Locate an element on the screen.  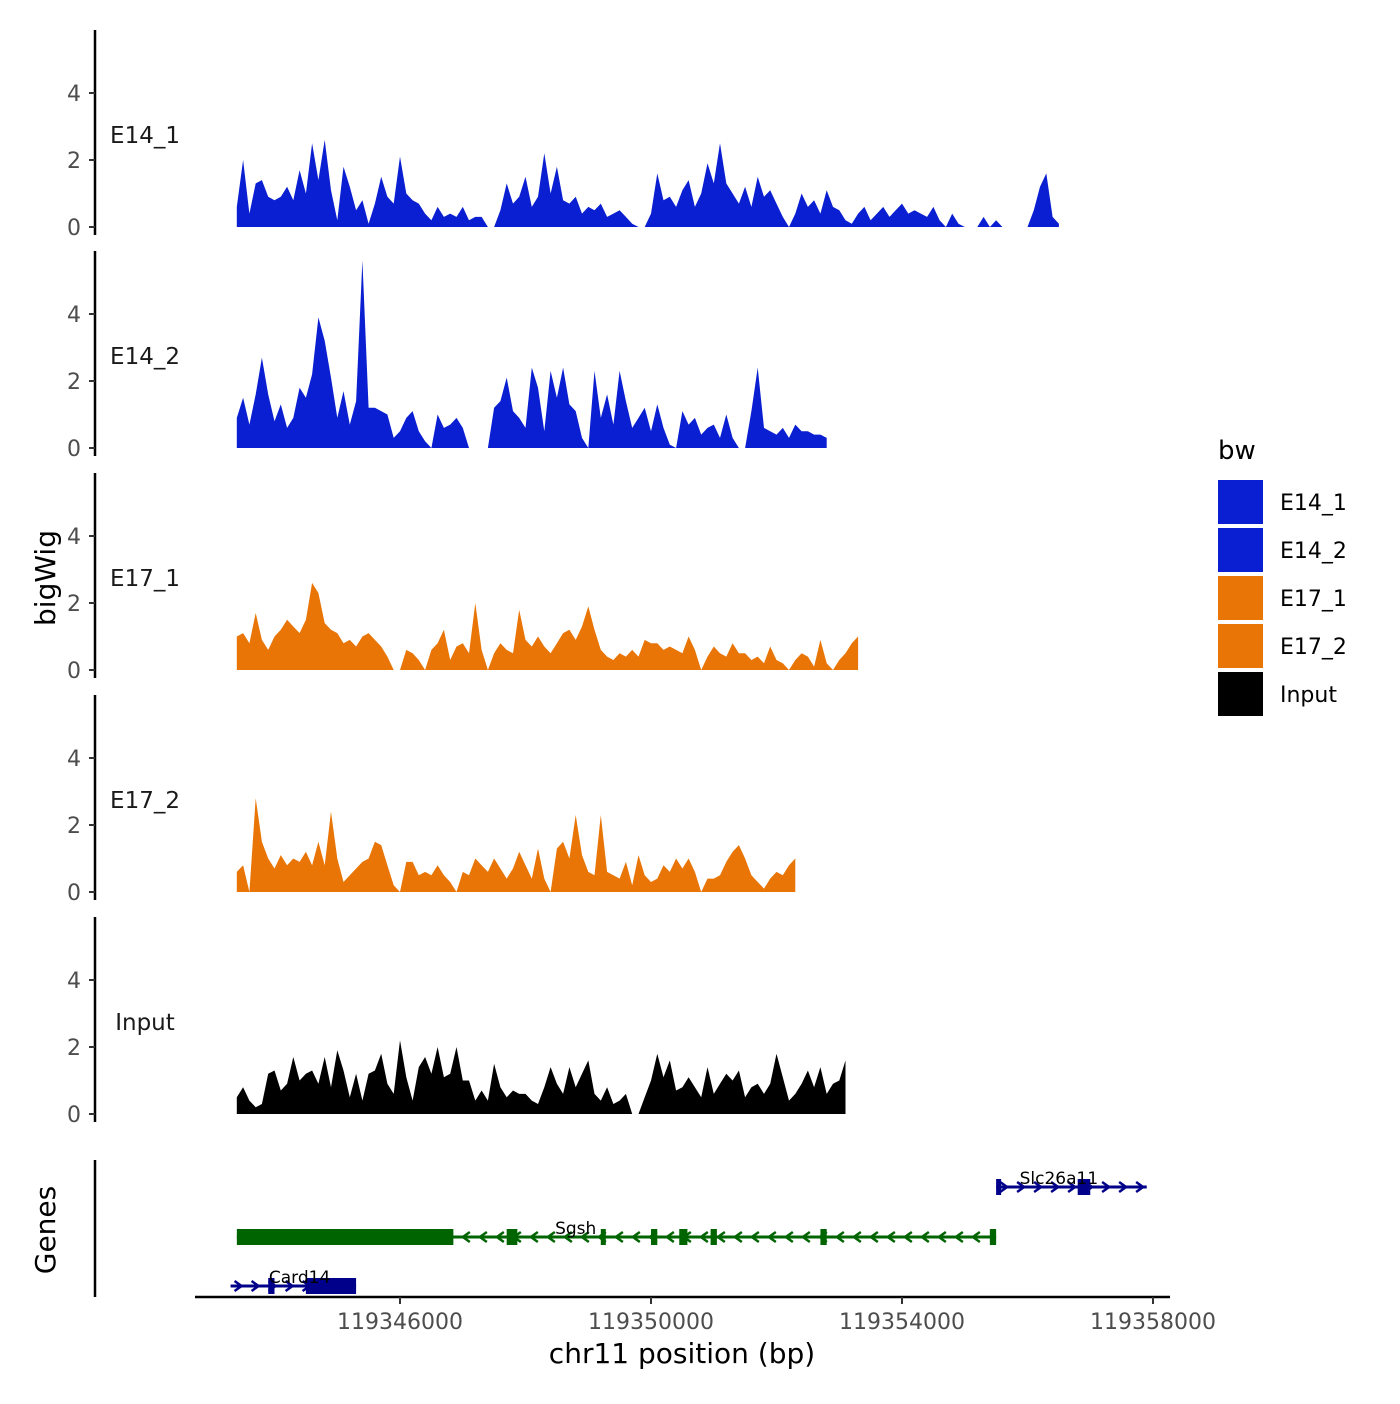
x-tick-label: 119358000 is located at coordinates (1153, 1322).